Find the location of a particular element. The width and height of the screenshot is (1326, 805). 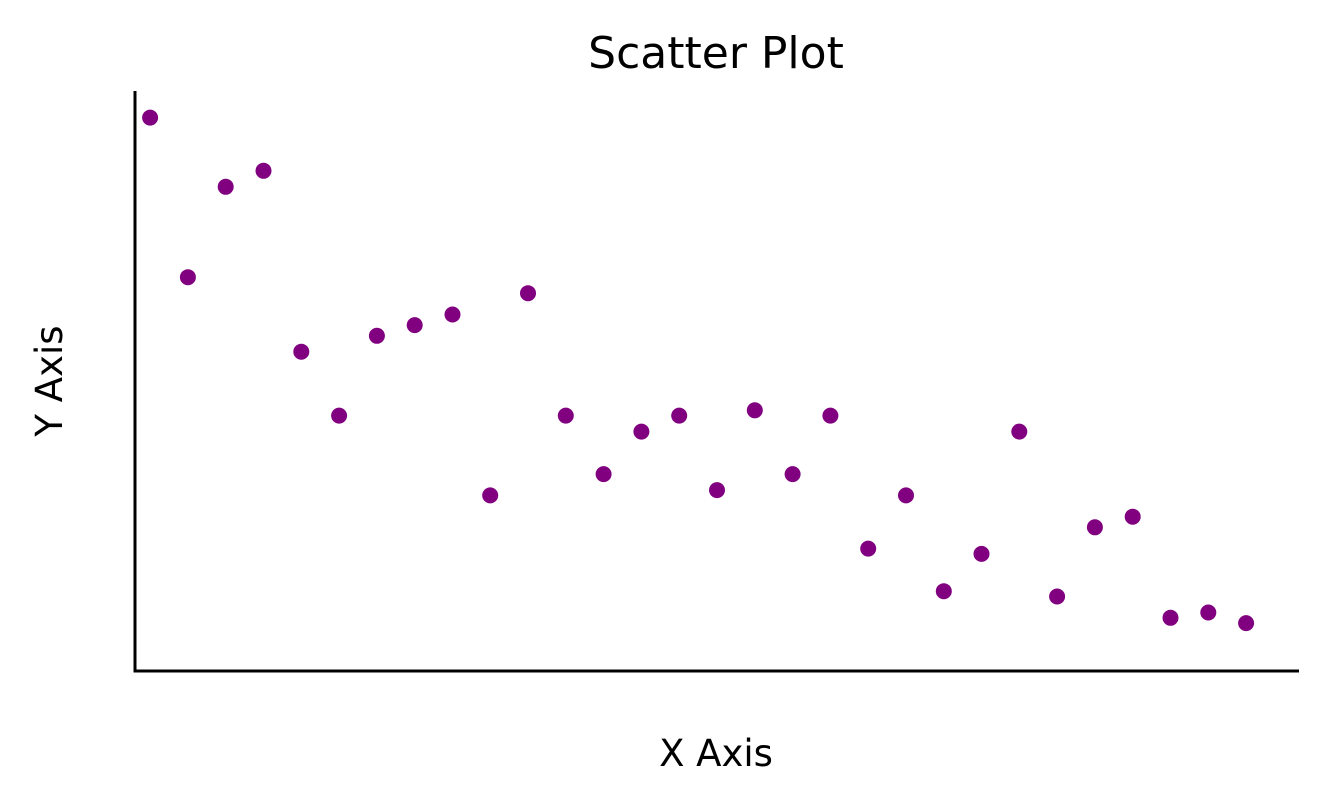

chart-title: Scatter Plot is located at coordinates (716, 53).